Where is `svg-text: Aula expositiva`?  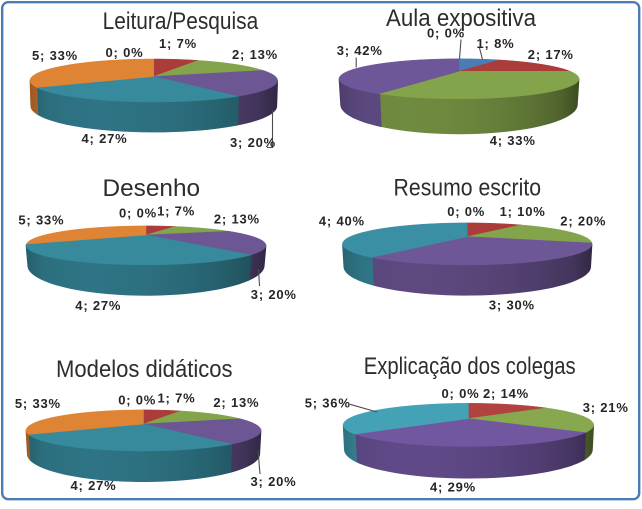 svg-text: Aula expositiva is located at coordinates (461, 18).